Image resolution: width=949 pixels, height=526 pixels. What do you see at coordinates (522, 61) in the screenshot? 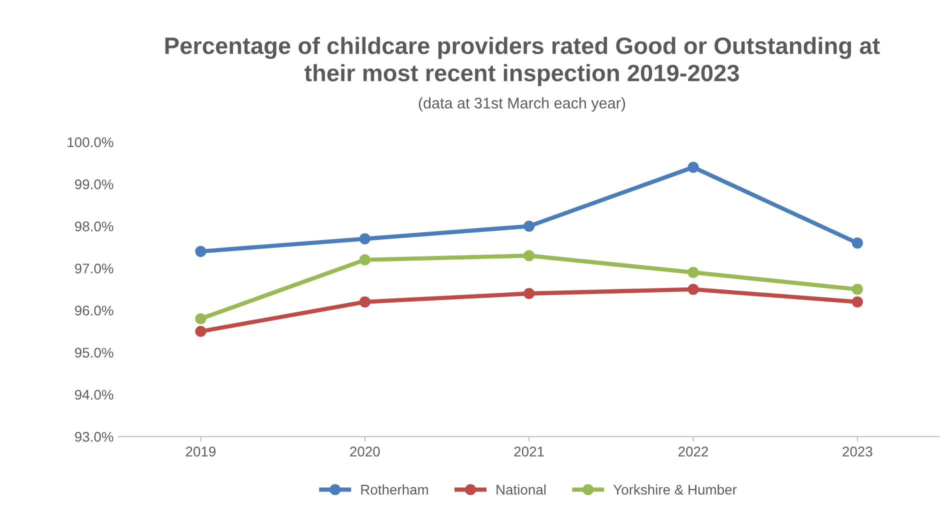
I see `chart-title: Percentage of childcare providers rated Good or Outstanding at their most recent inspection 2019-2023` at bounding box center [522, 61].